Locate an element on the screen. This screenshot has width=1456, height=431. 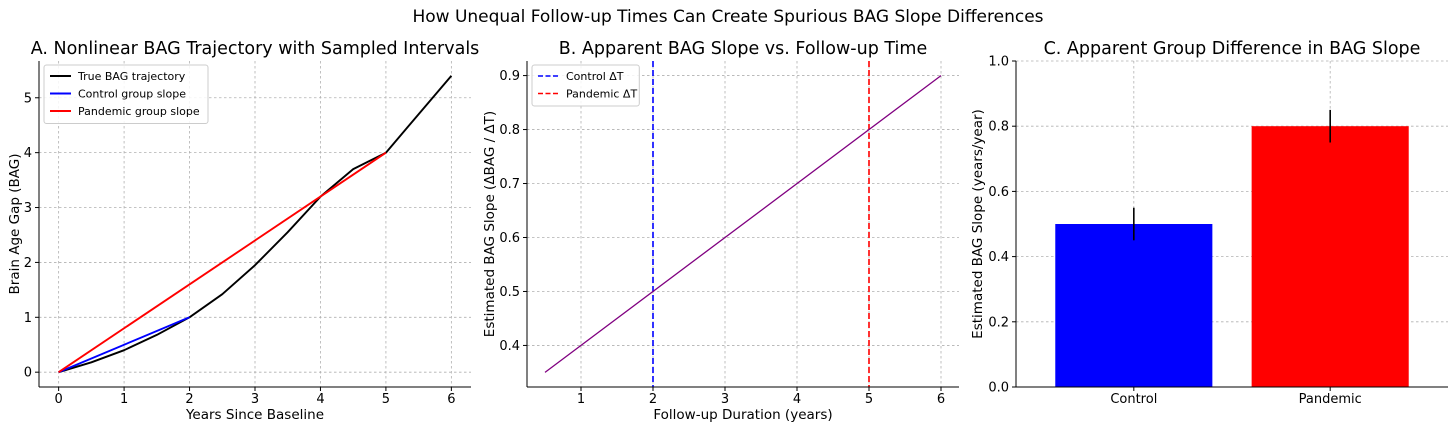
y-axis-label: Estimated BAG Slope (ΔBAG / ΔT) is located at coordinates (490, 224).